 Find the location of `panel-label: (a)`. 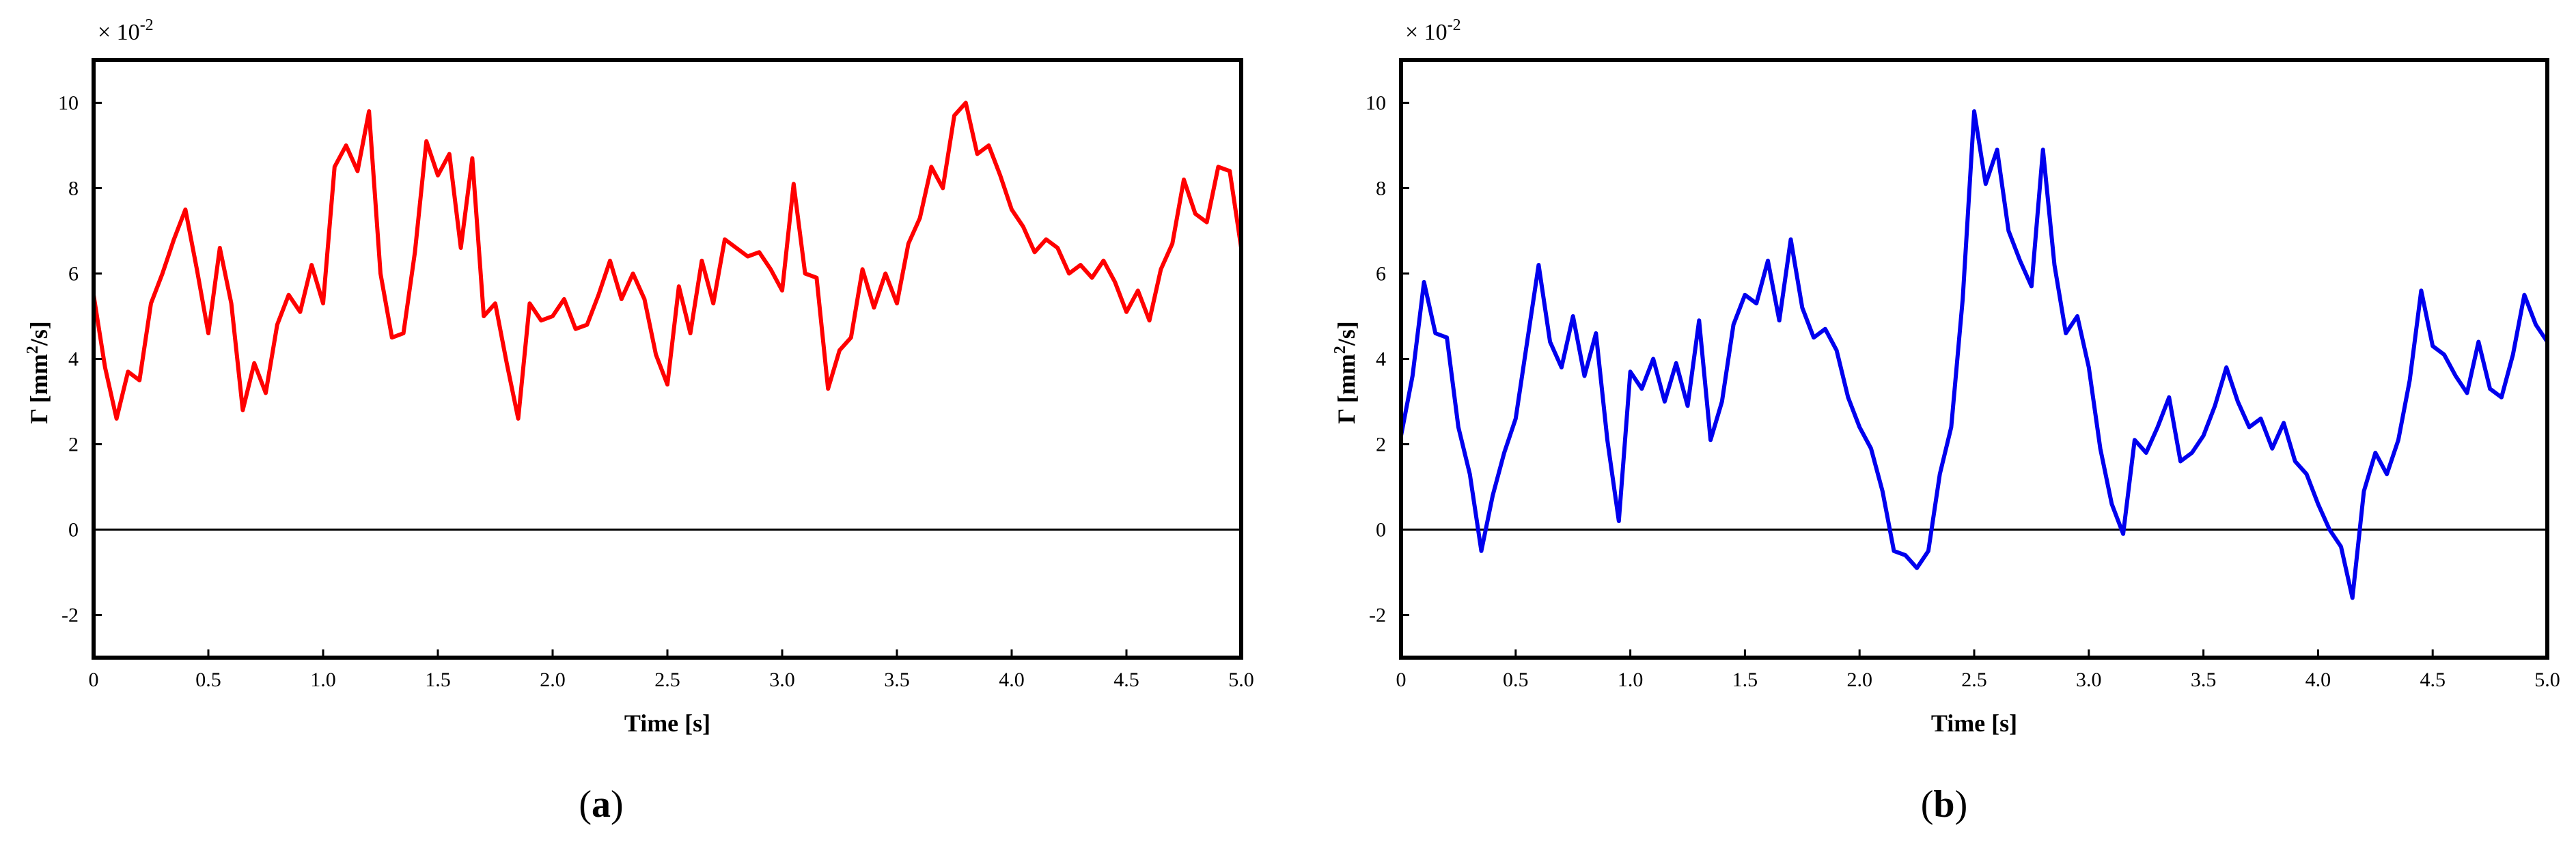

panel-label: (a) is located at coordinates (601, 804).